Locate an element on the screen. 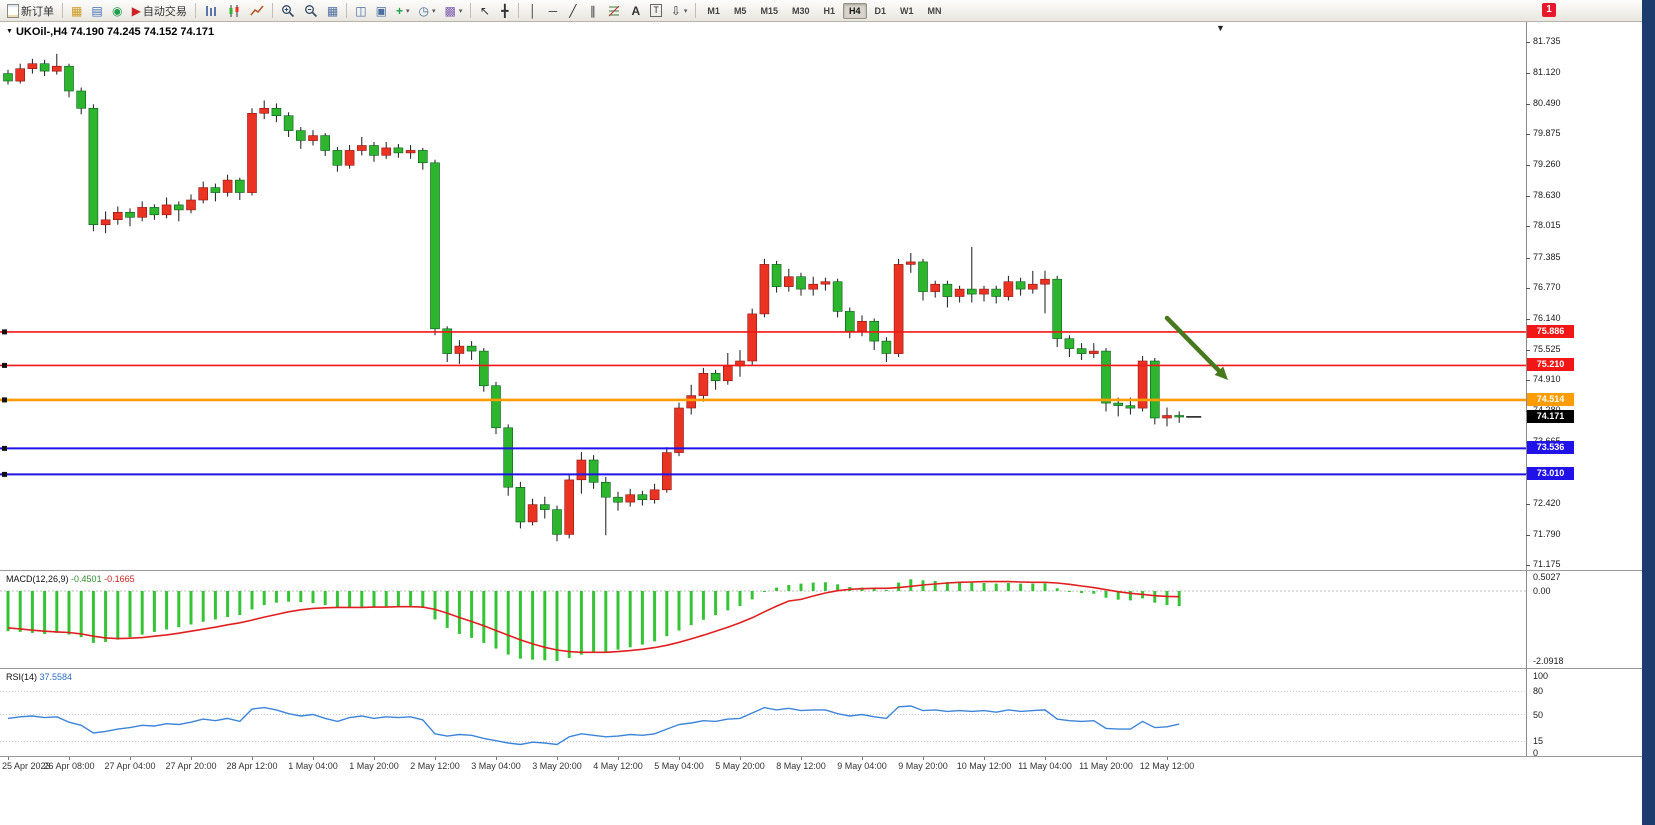 This screenshot has height=825, width=1655. timeframe-button-mn: MN is located at coordinates (934, 10).